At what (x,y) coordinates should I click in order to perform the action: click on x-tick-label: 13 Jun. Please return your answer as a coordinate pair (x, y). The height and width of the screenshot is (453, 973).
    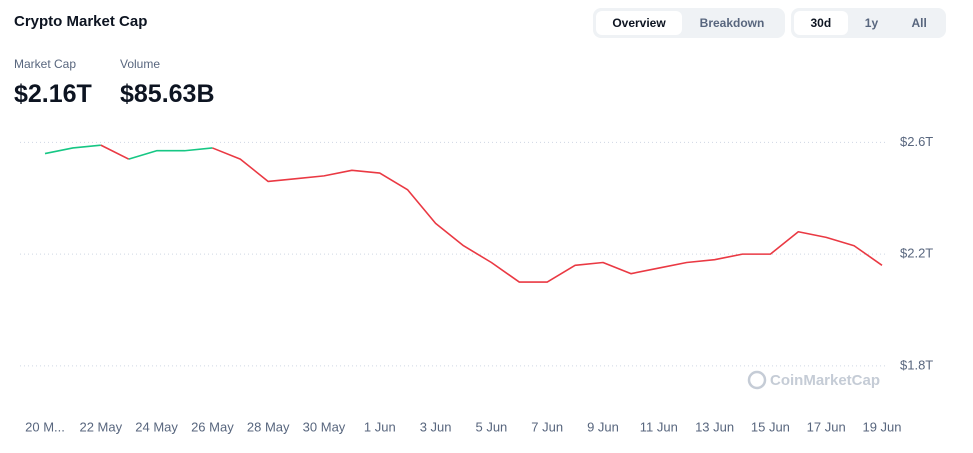
    Looking at the image, I should click on (714, 426).